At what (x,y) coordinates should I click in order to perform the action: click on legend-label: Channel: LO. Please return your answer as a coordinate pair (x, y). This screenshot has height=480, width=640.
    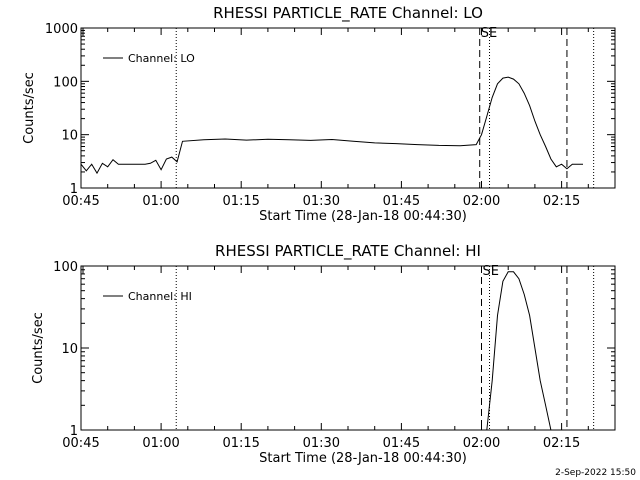
    Looking at the image, I should click on (161, 58).